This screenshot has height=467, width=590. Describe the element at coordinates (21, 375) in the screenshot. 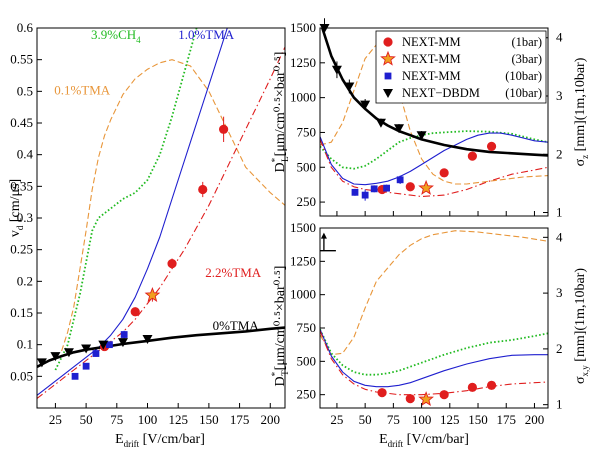

I see `y-tick-label: 0.05` at that location.